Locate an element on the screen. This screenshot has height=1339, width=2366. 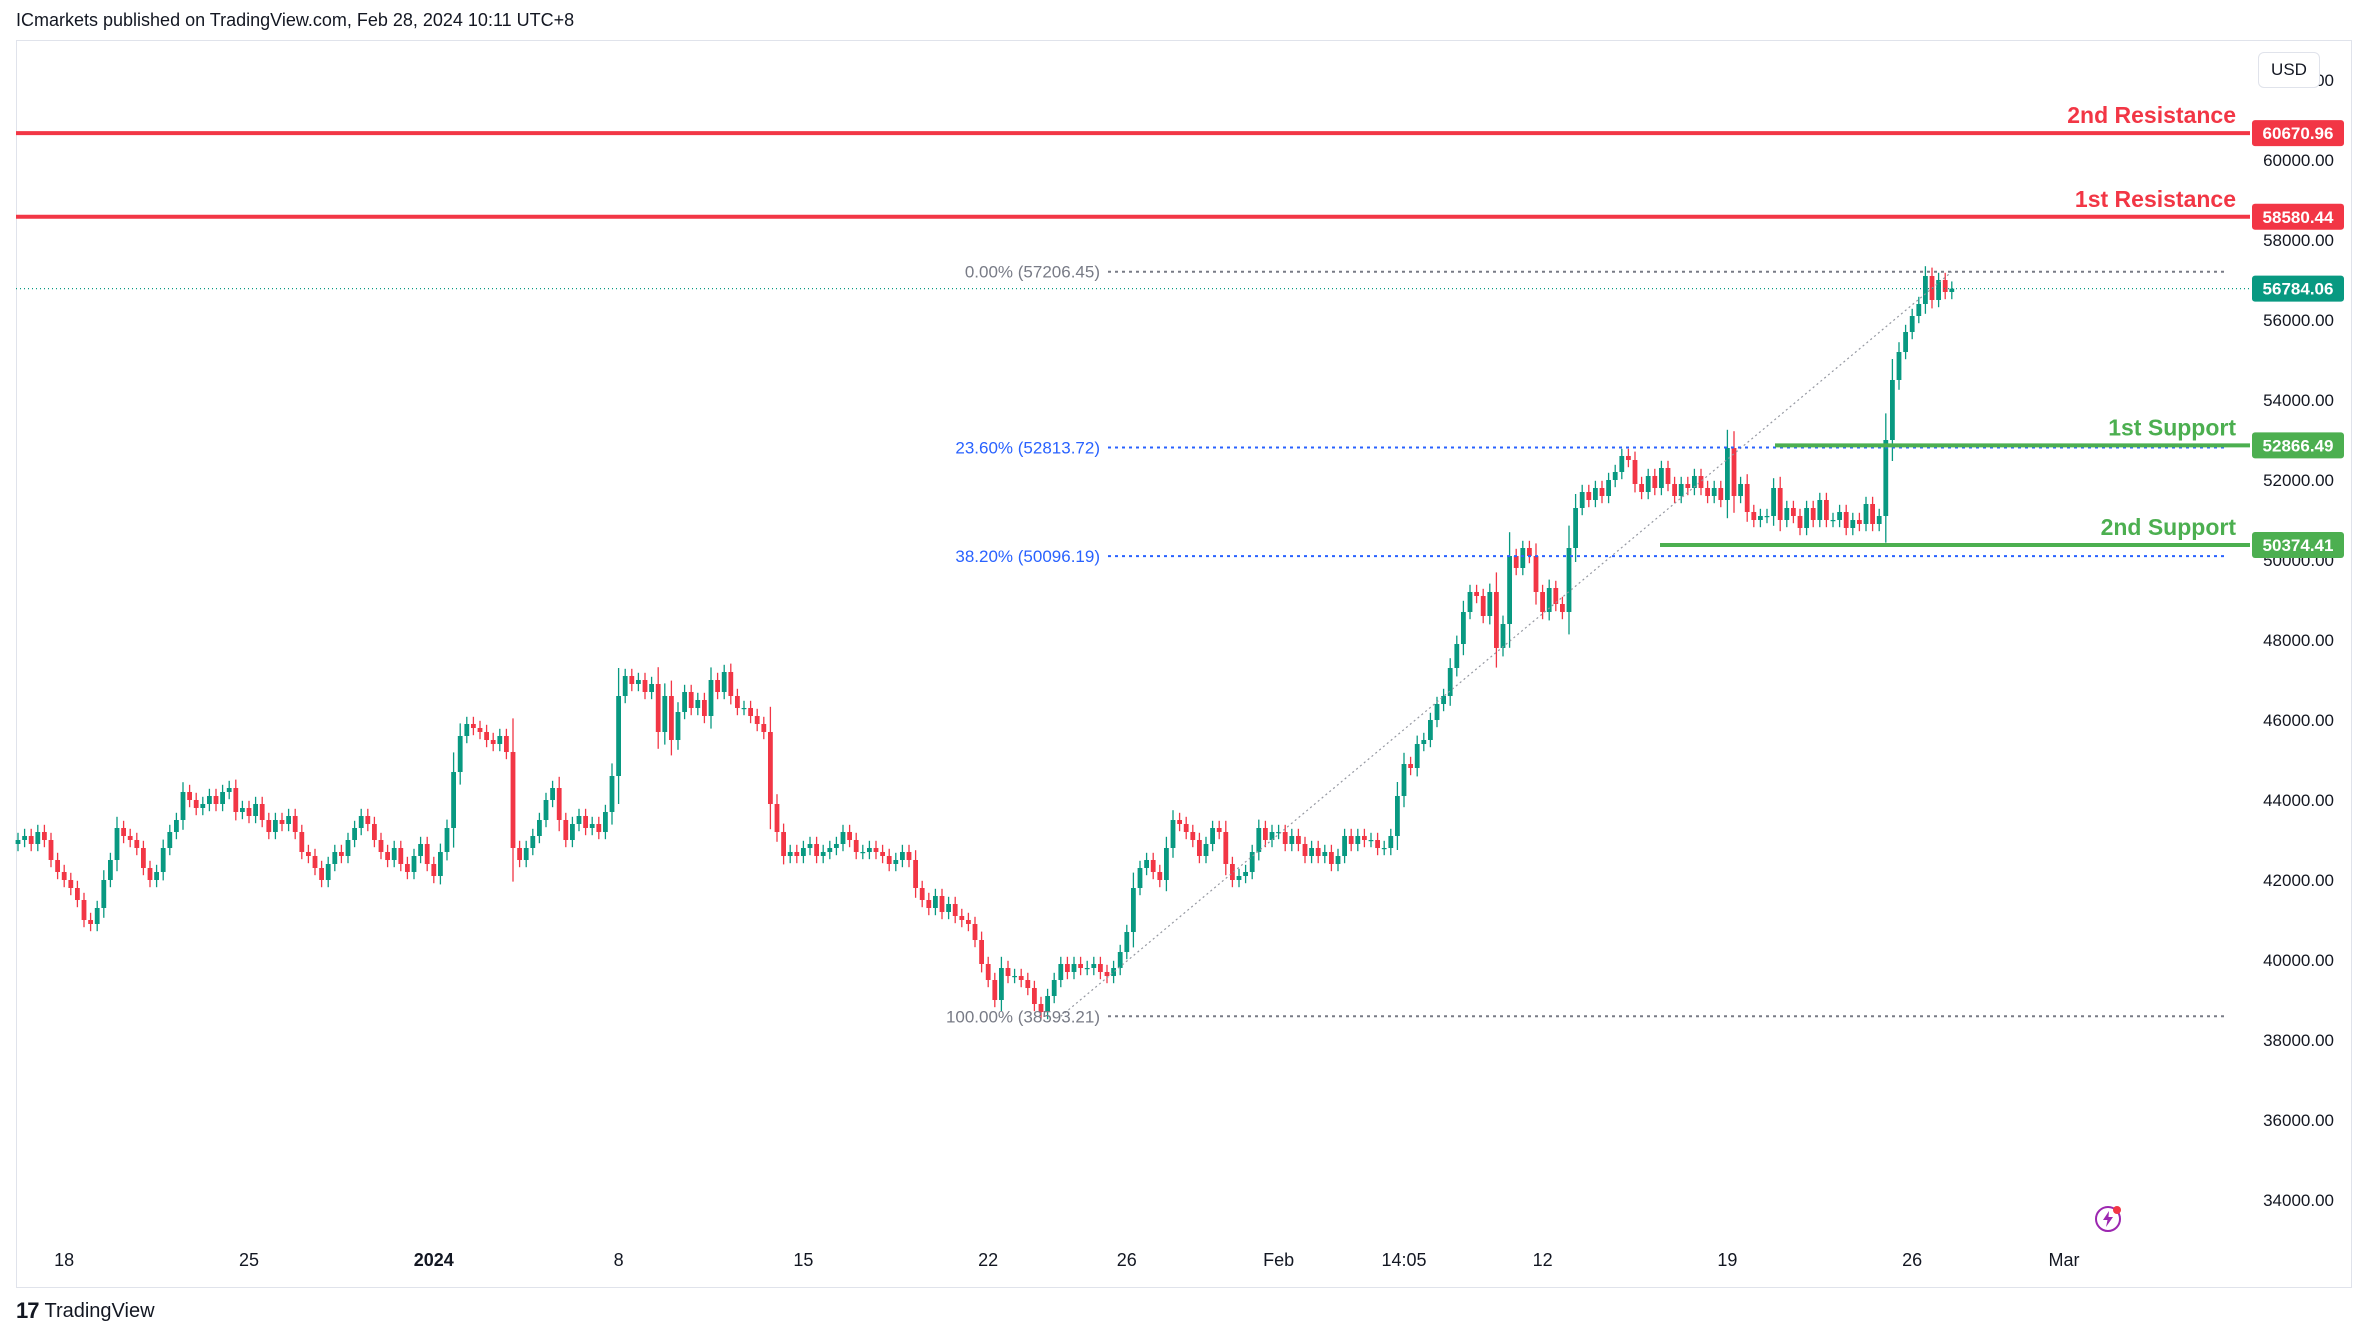
x-tick-label: 12 is located at coordinates (1543, 1260).